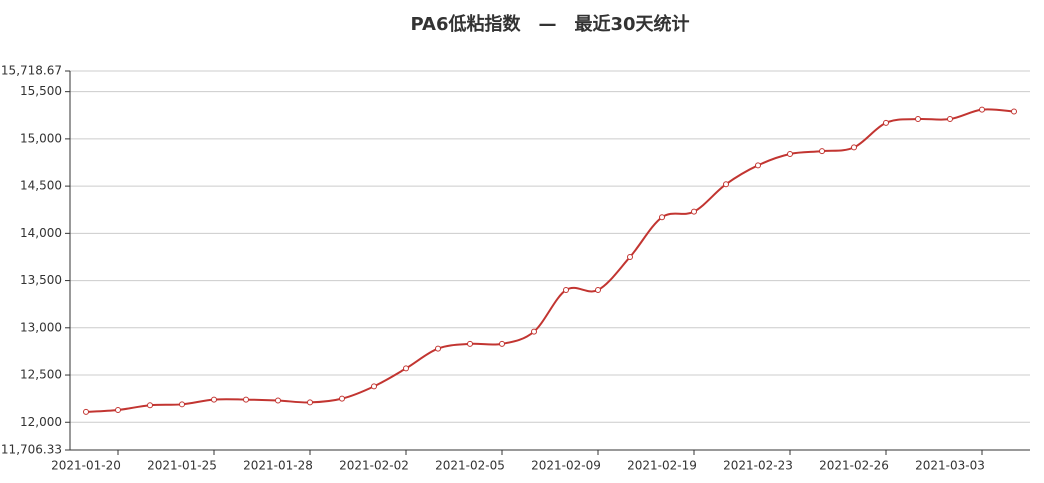  What do you see at coordinates (470, 466) in the screenshot?
I see `x-tick-label: 2021-02-05` at bounding box center [470, 466].